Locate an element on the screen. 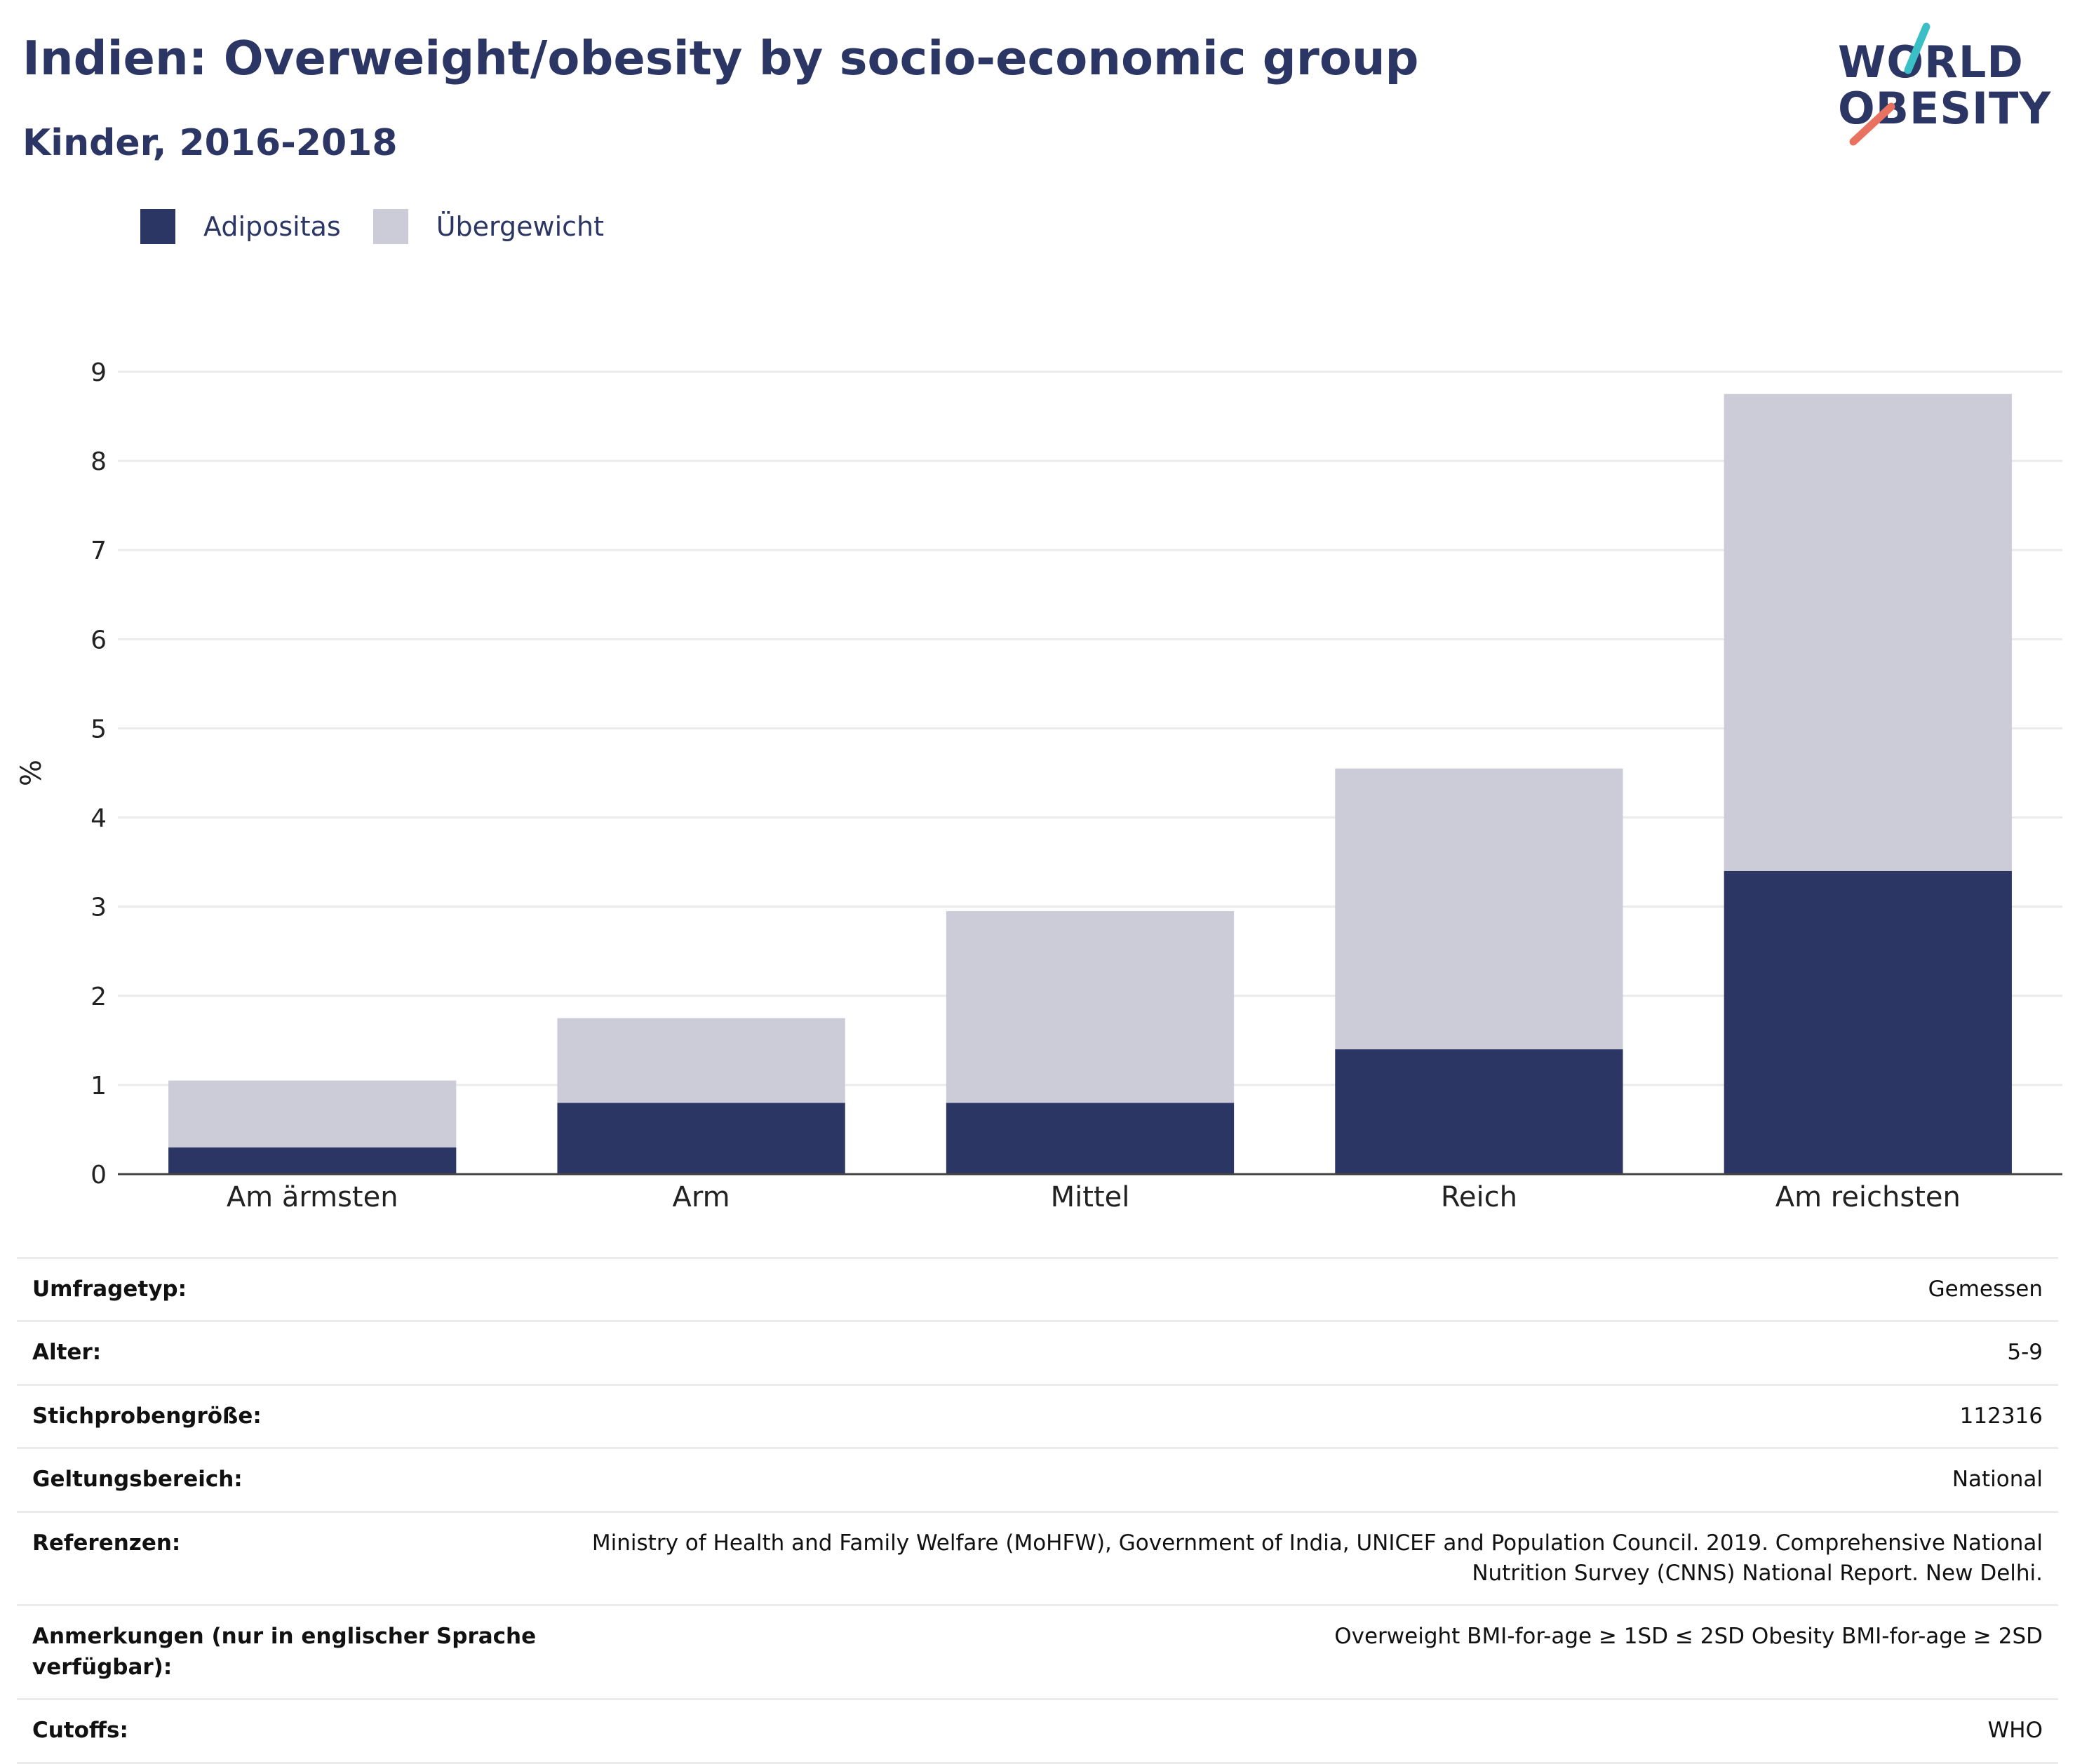  logo-line-1: WORLD is located at coordinates (1931, 62).